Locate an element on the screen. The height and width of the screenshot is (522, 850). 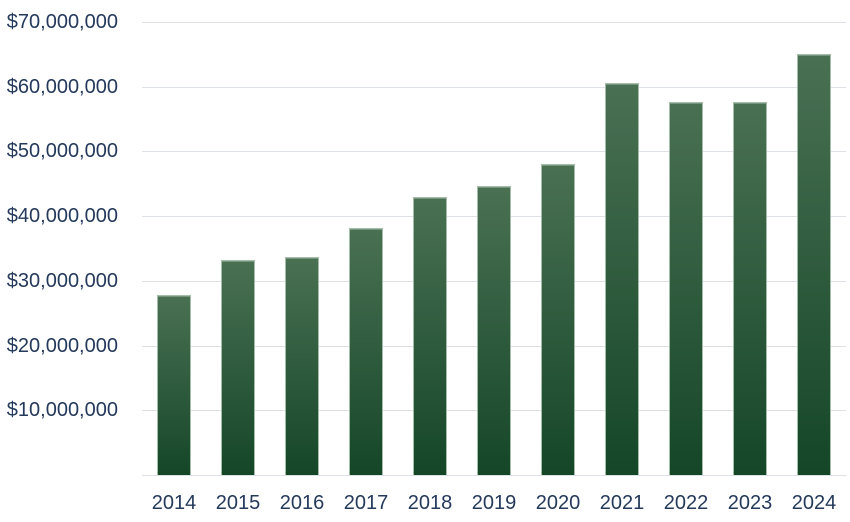
y-tick-label: $40,000,000 is located at coordinates (62, 216).